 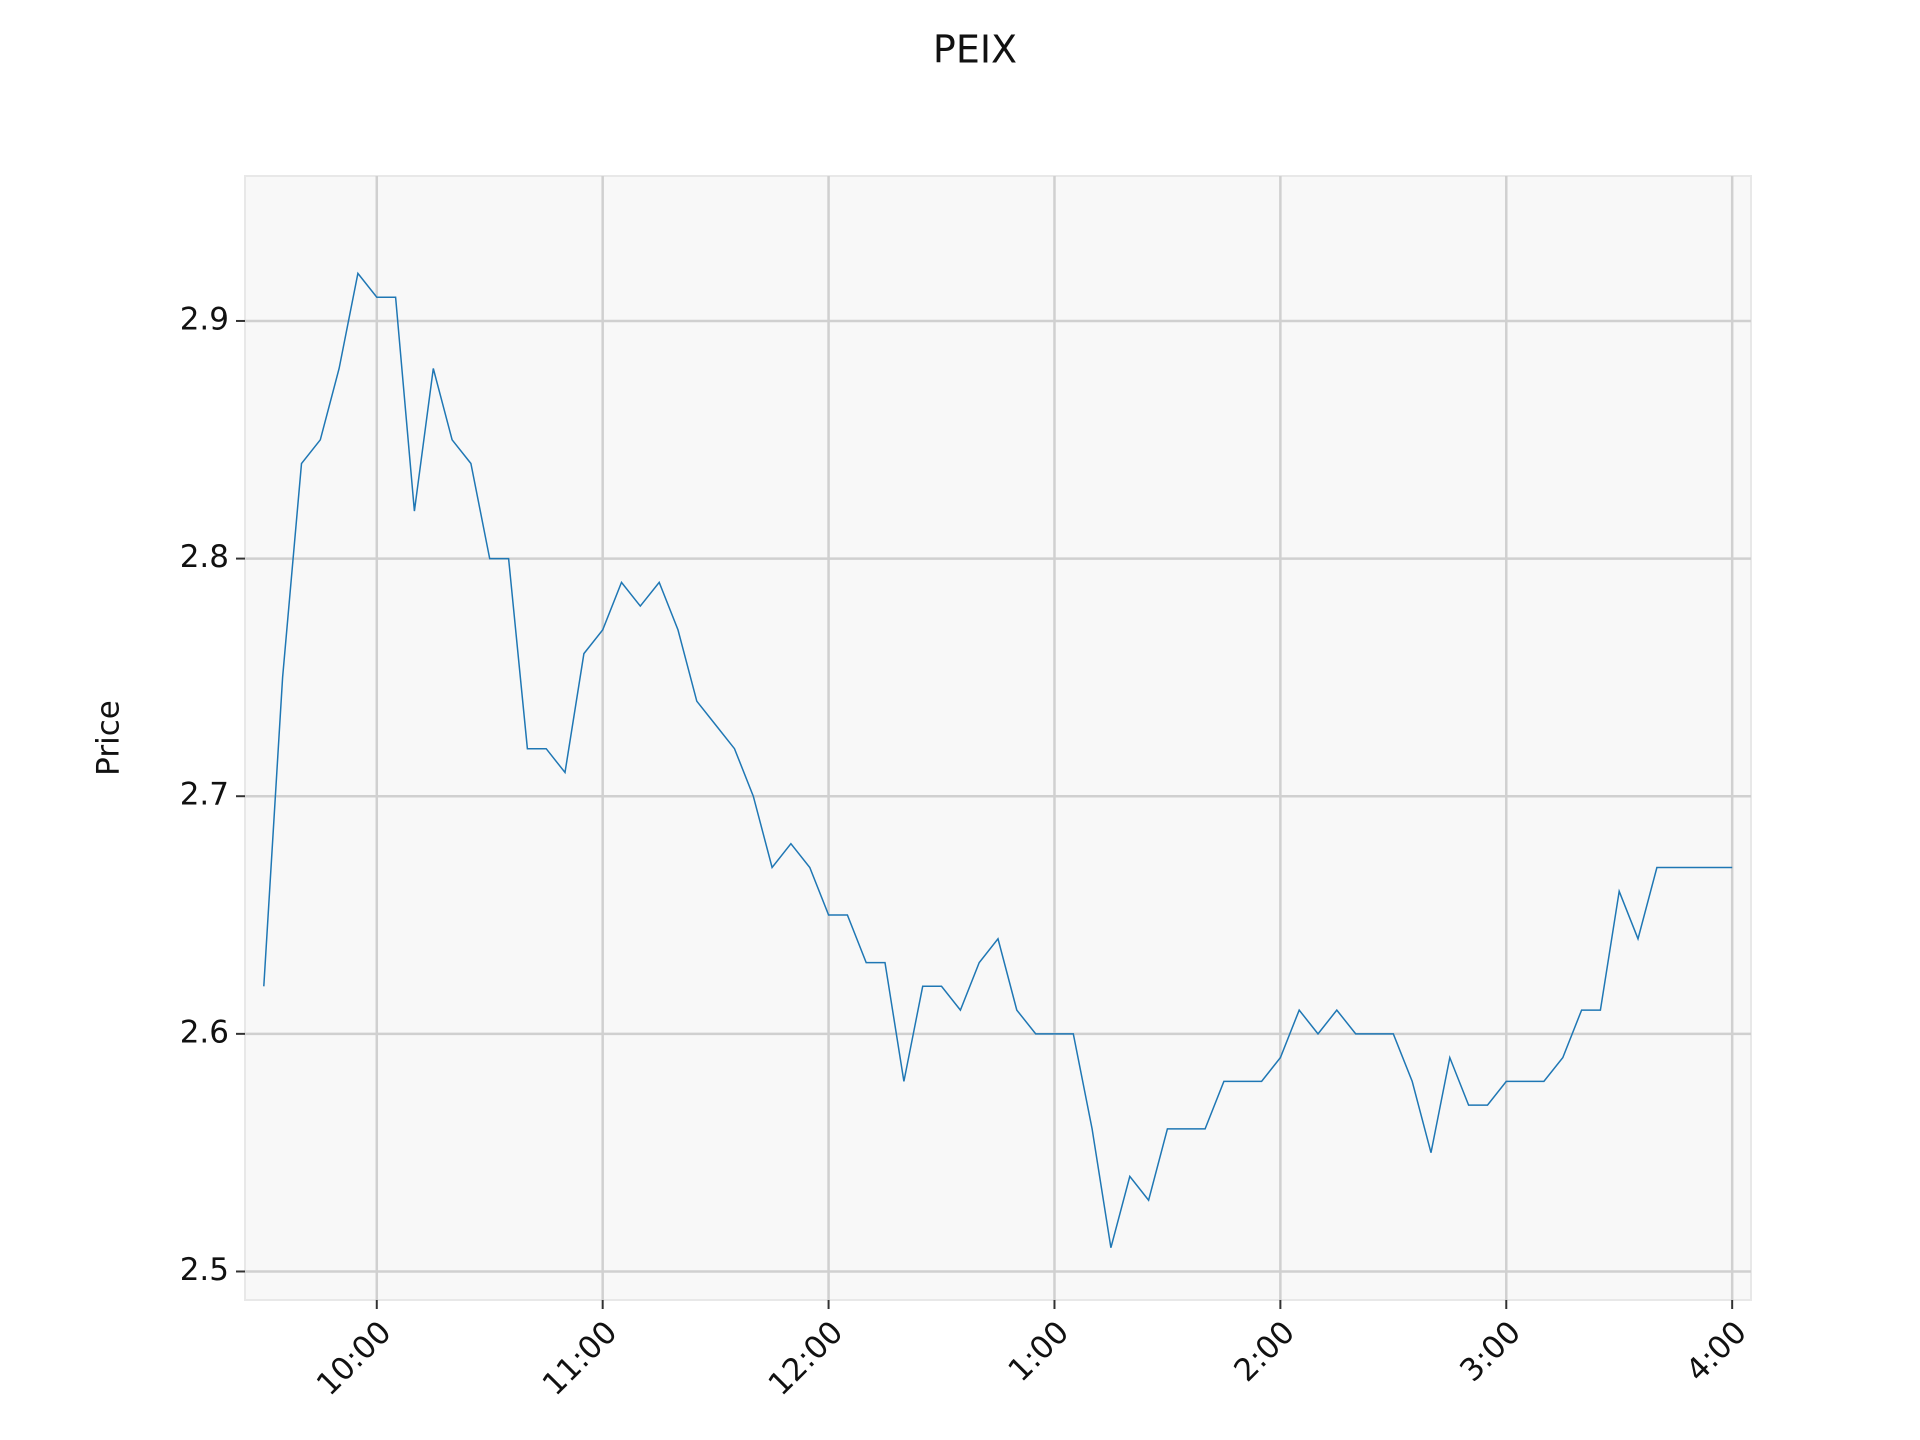 I want to click on x-tick-label: 11:00, so click(x=580, y=1358).